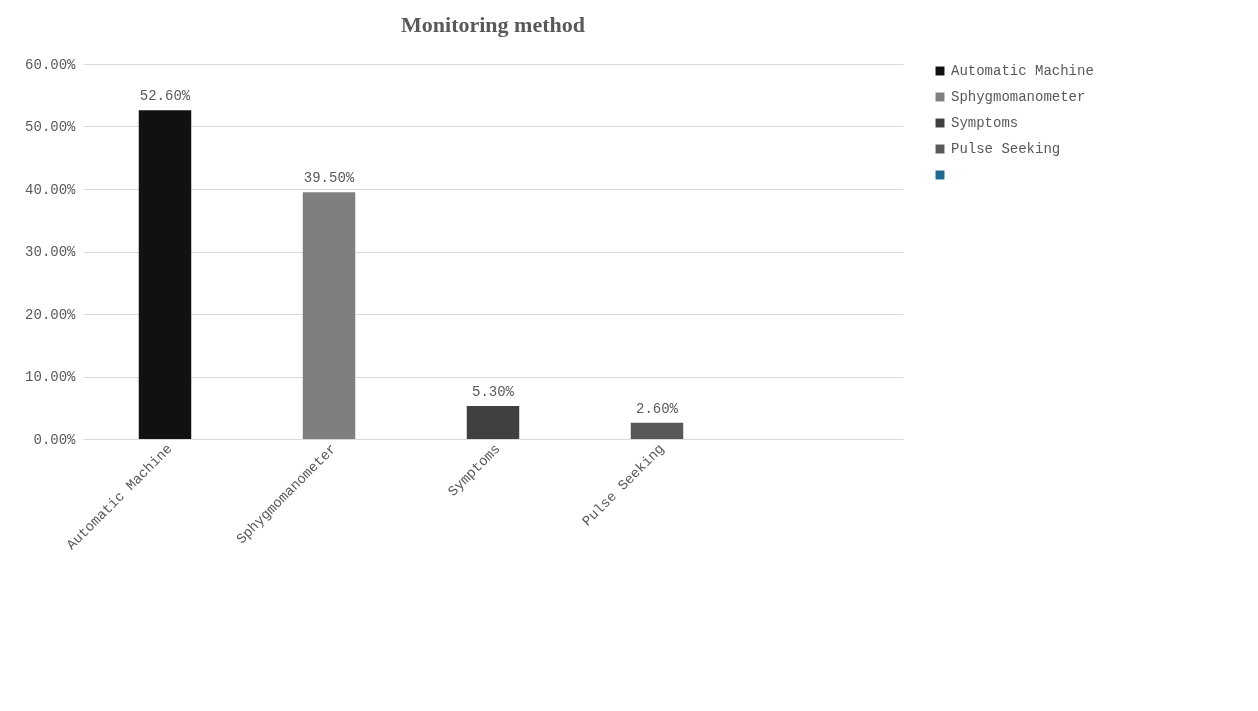 The width and height of the screenshot is (1258, 711). Describe the element at coordinates (51, 64) in the screenshot. I see `y-tick-label: 60.00%` at that location.